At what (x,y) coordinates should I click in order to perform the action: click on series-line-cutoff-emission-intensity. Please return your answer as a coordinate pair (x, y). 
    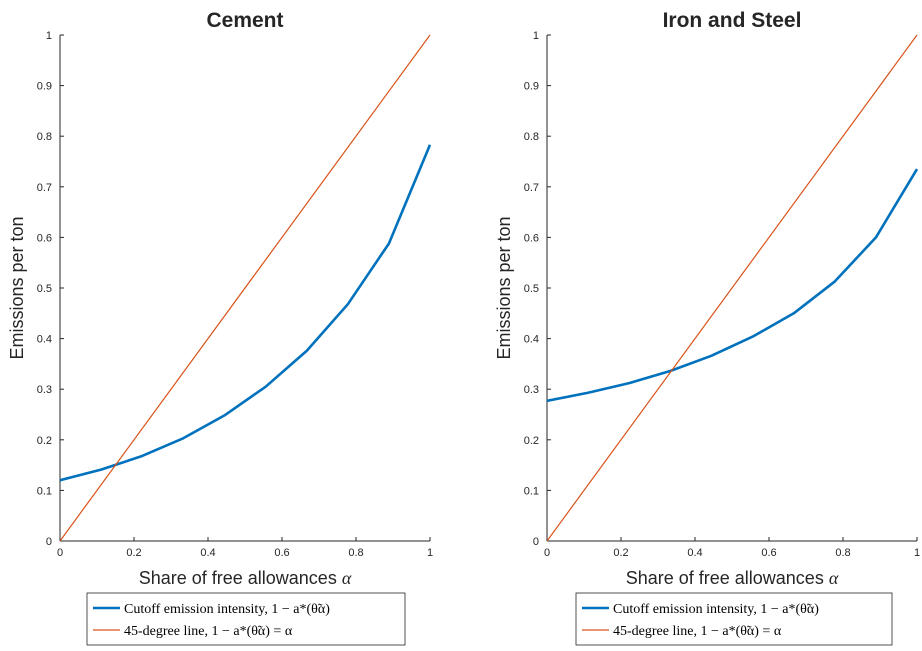
    Looking at the image, I should click on (732, 285).